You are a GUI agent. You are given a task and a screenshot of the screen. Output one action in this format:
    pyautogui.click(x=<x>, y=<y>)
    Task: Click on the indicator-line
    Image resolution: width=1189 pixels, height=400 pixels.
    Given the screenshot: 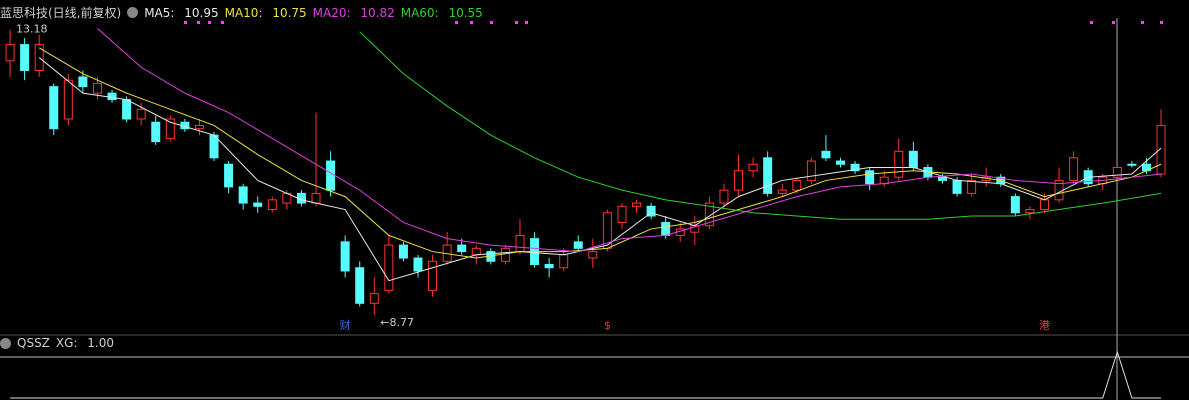 What is the action you would take?
    pyautogui.click(x=586, y=374)
    